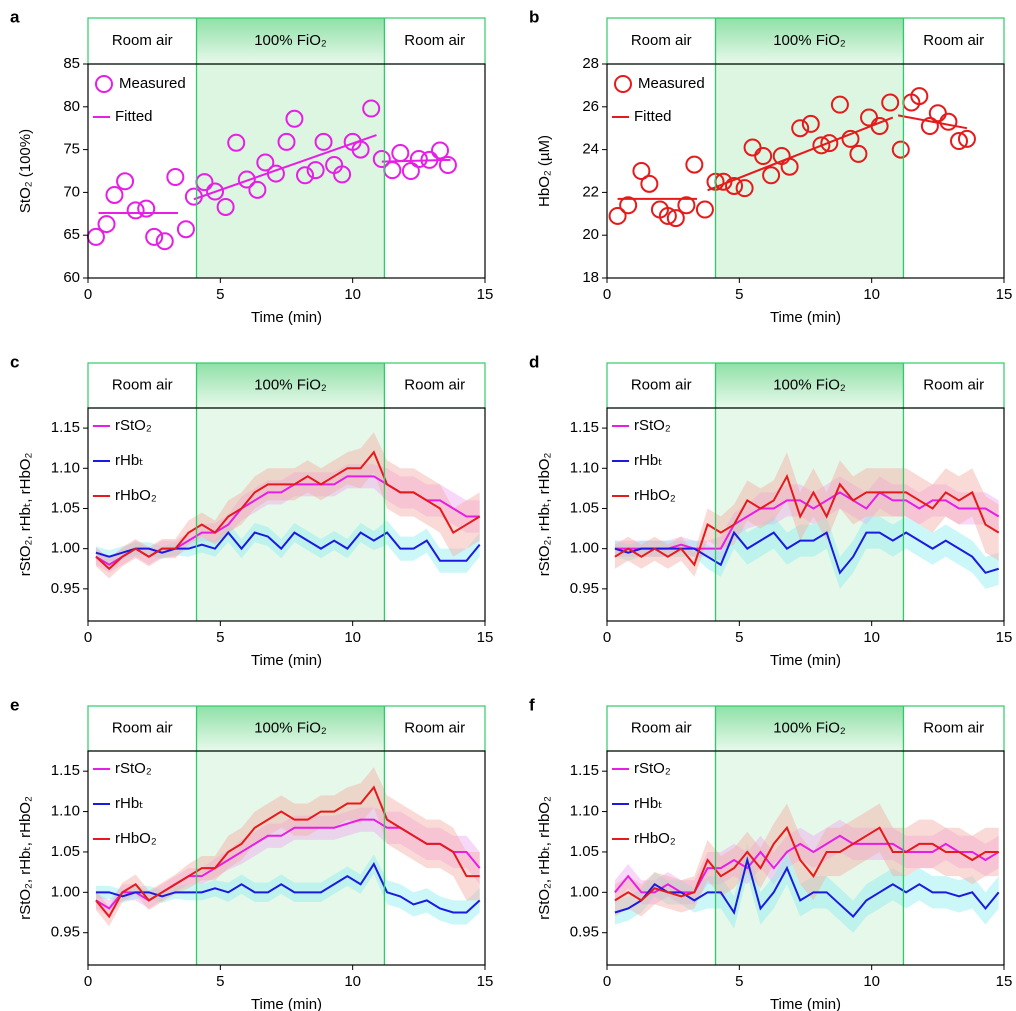 The image size is (1016, 1011). What do you see at coordinates (14, 361) in the screenshot?
I see `panel-label: c` at bounding box center [14, 361].